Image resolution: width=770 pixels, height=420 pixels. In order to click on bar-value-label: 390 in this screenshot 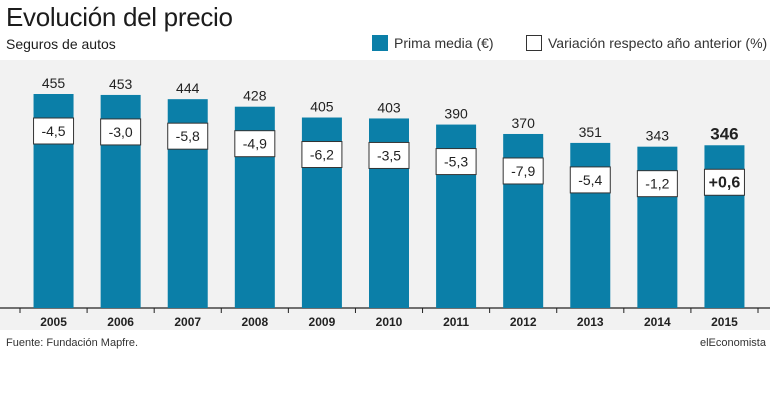, I will do `click(456, 114)`.